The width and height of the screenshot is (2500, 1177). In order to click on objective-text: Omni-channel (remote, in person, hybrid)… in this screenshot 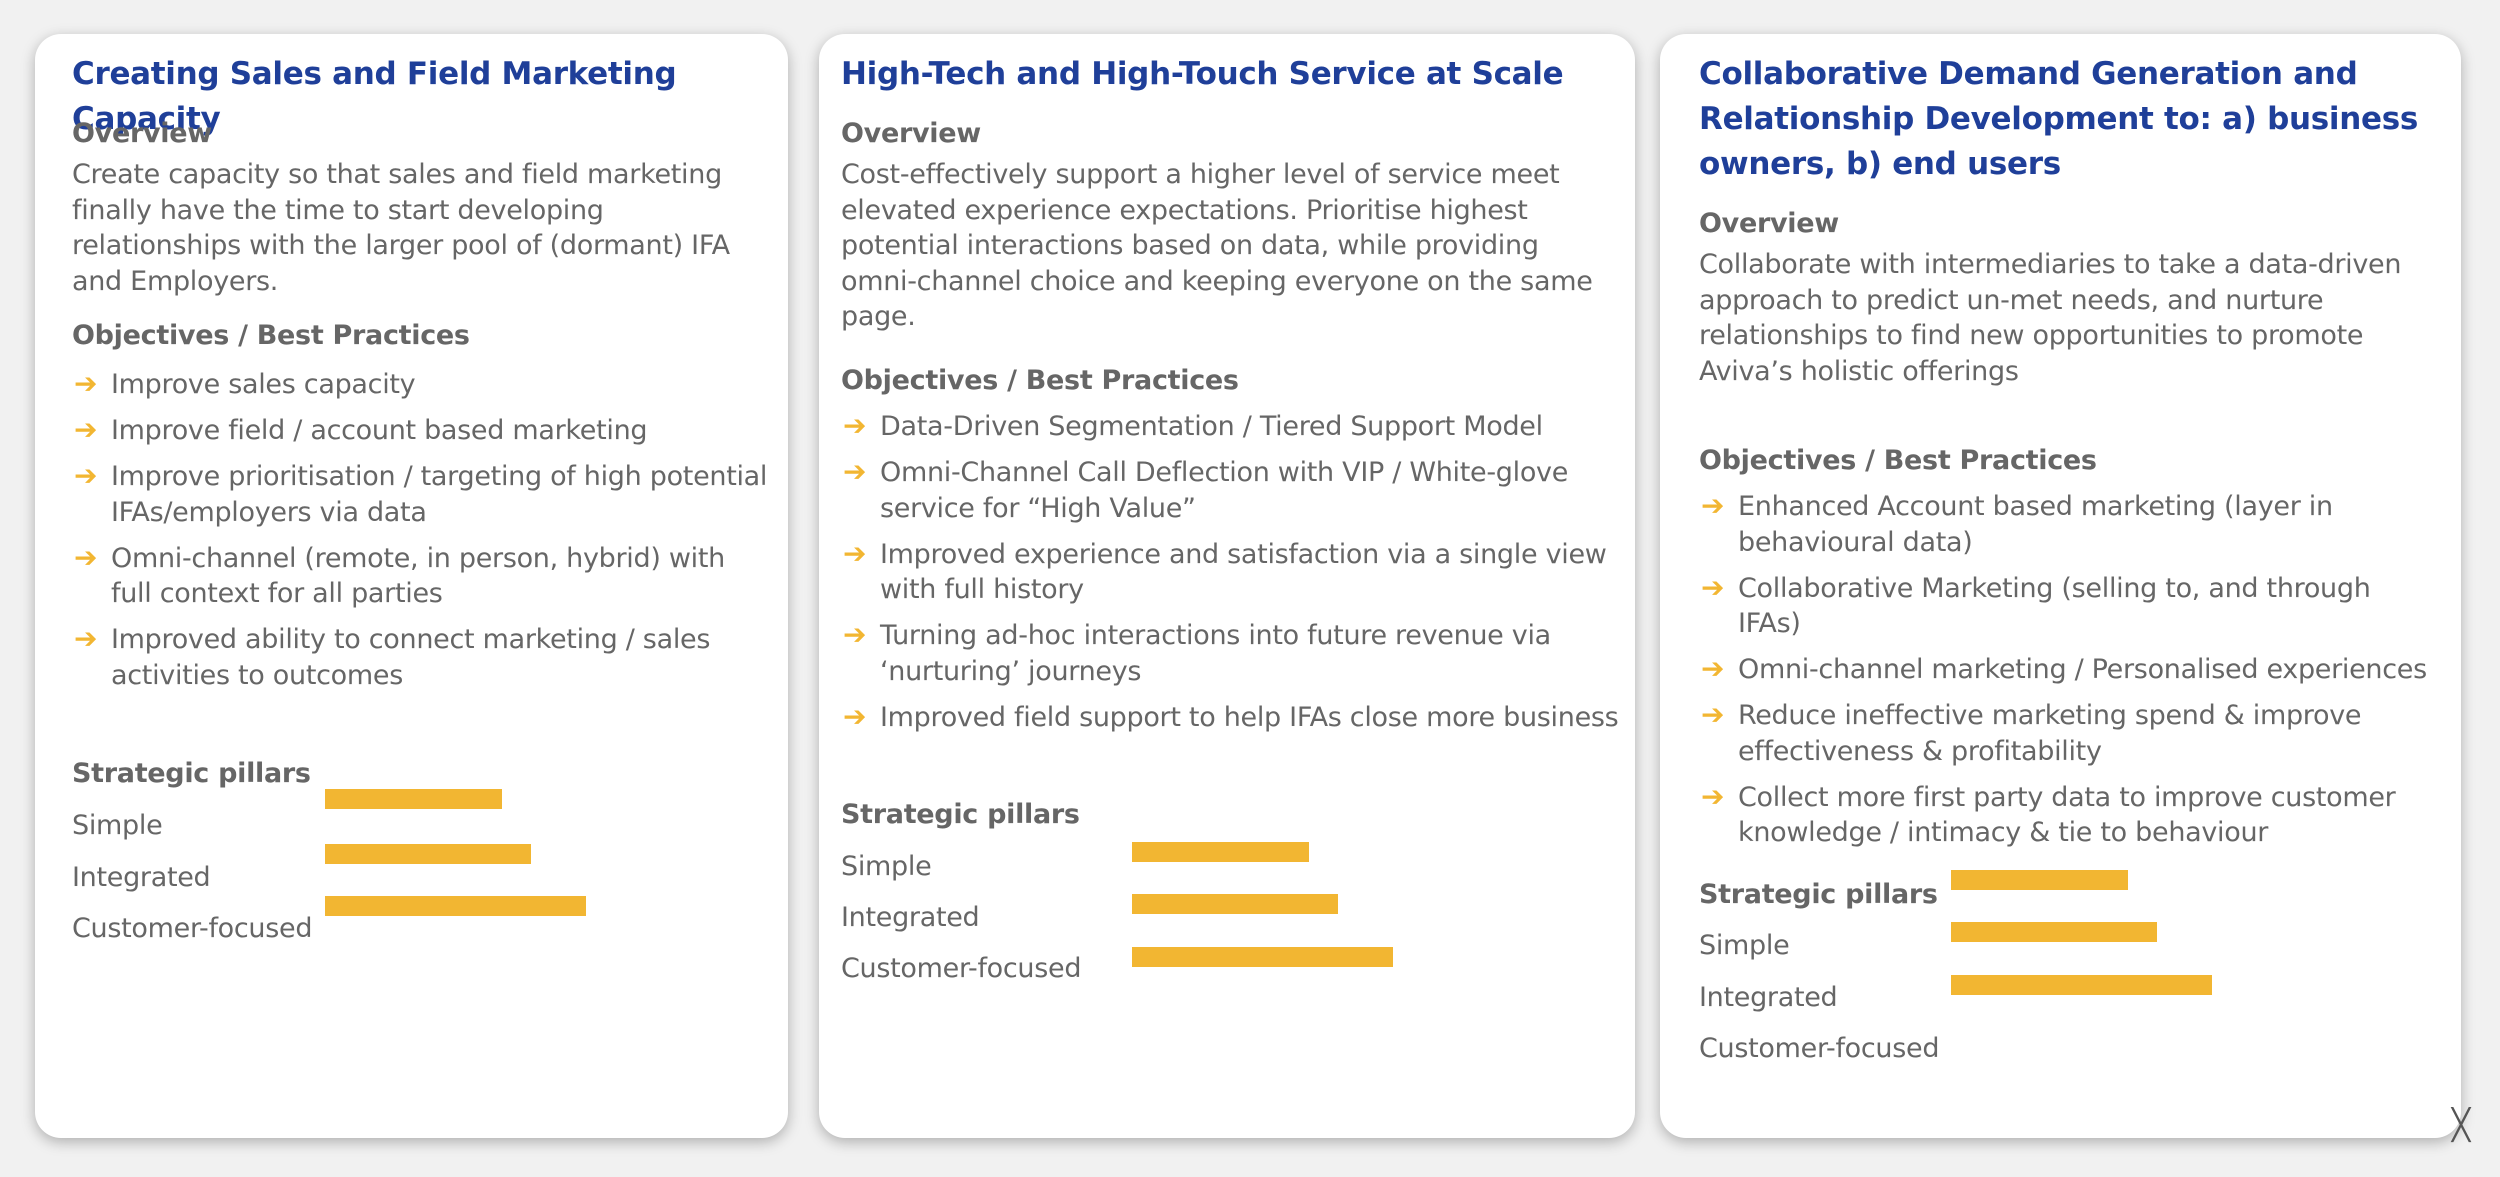, I will do `click(418, 576)`.